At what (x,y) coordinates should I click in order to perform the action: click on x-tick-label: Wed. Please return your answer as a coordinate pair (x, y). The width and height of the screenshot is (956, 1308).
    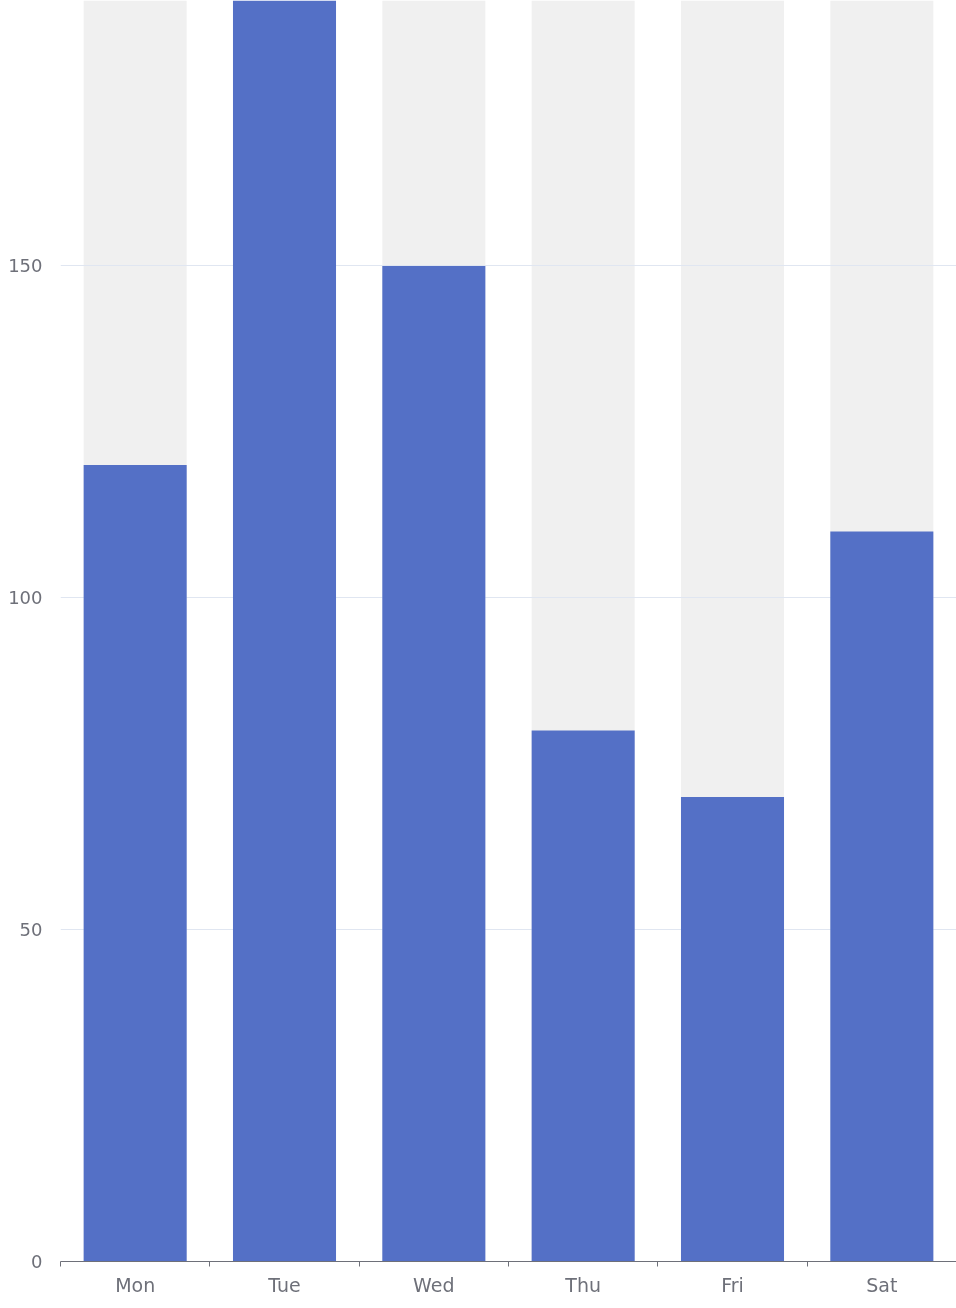
    Looking at the image, I should click on (434, 1284).